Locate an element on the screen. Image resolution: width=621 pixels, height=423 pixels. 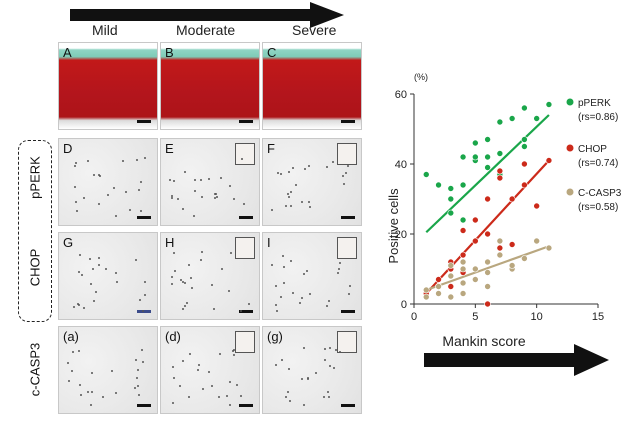
y-tick-label: 40 is located at coordinates (401, 165).